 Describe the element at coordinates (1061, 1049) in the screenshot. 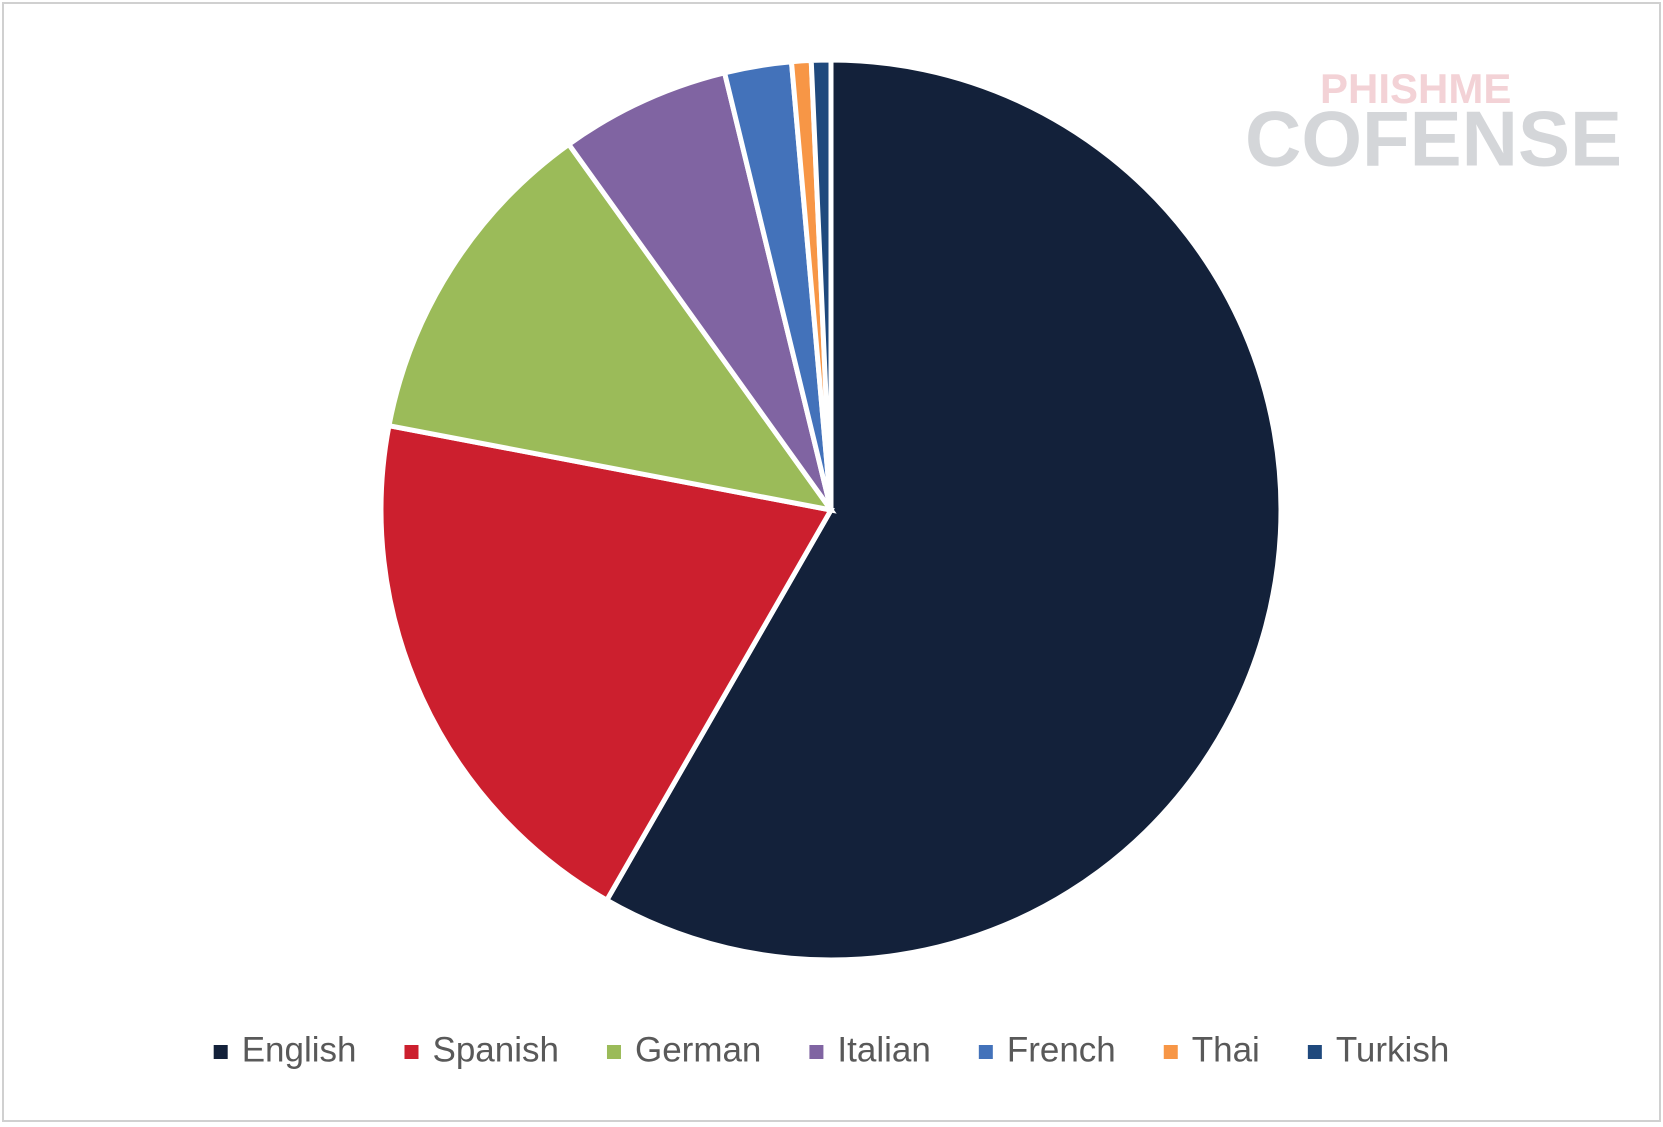

I see `legend-label: French` at that location.